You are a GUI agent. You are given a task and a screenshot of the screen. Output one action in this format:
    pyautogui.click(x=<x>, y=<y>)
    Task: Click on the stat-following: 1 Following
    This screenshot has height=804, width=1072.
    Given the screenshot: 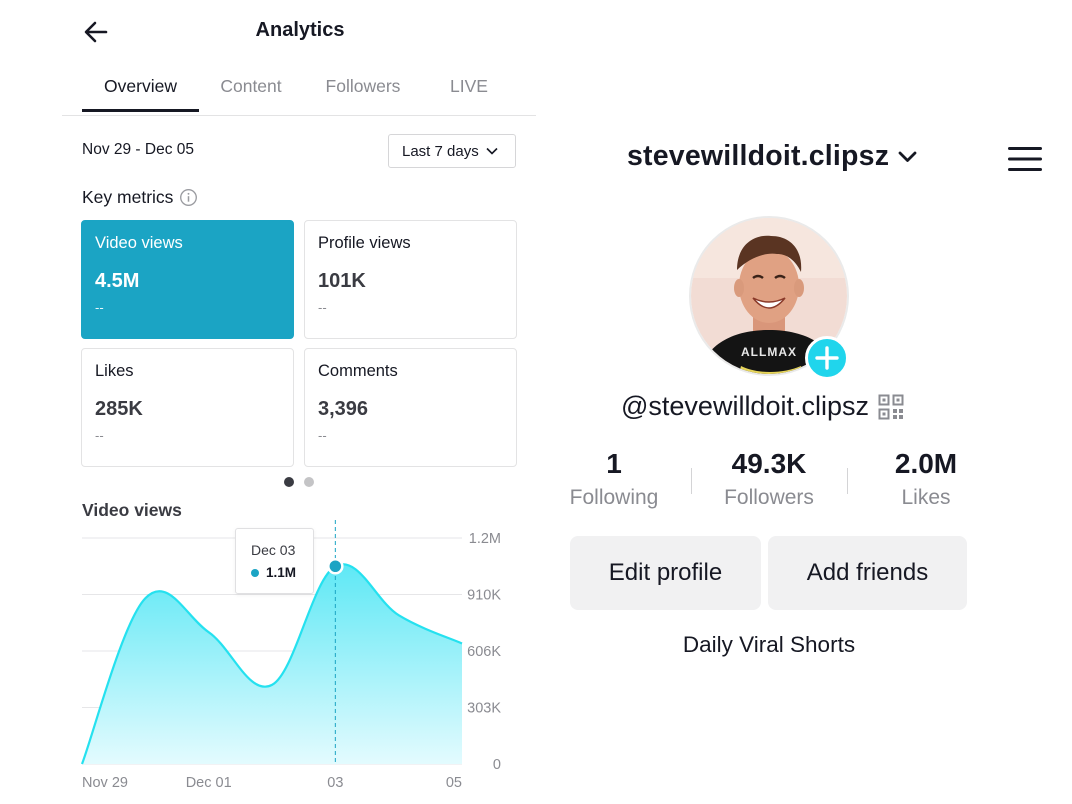 What is the action you would take?
    pyautogui.click(x=614, y=479)
    